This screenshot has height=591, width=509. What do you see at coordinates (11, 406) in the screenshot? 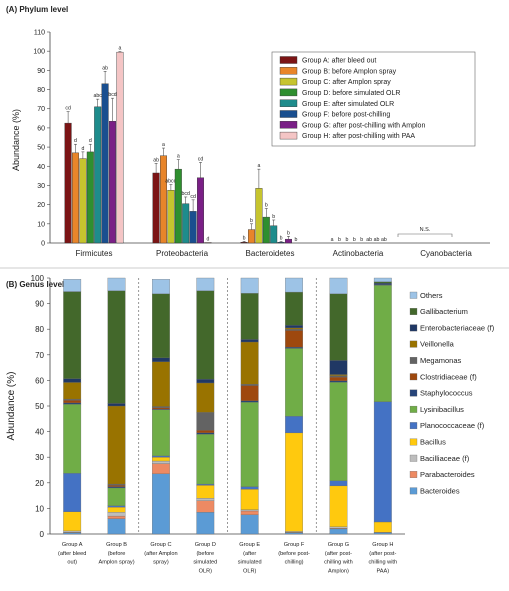
I see `panel-b-ylabel: Abundance (%)` at bounding box center [11, 406].